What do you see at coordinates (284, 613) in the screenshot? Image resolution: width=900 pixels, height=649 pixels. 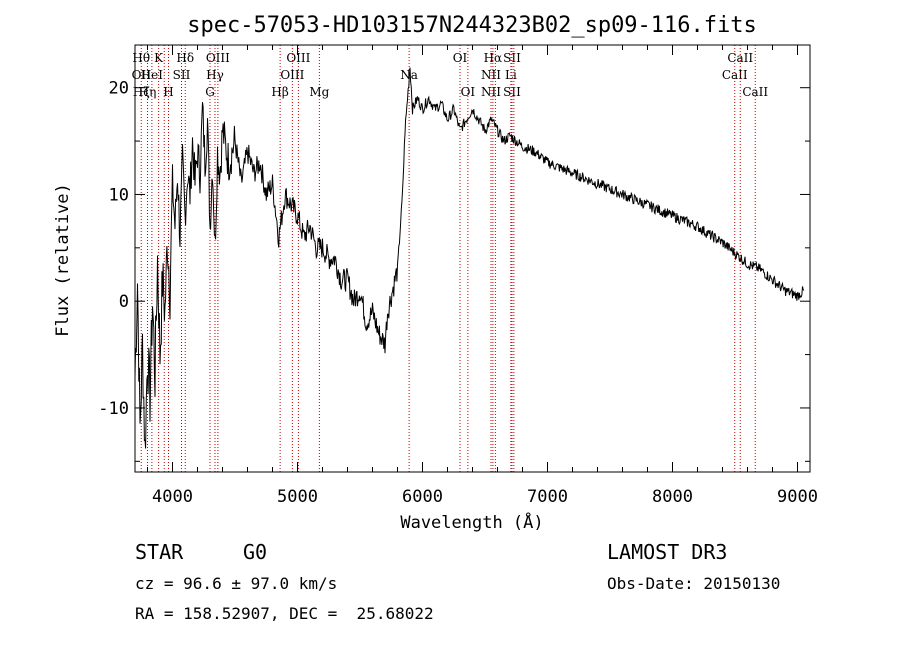 I see `coordinates-text: RA = 158.52907, DEC = 25.68022` at bounding box center [284, 613].